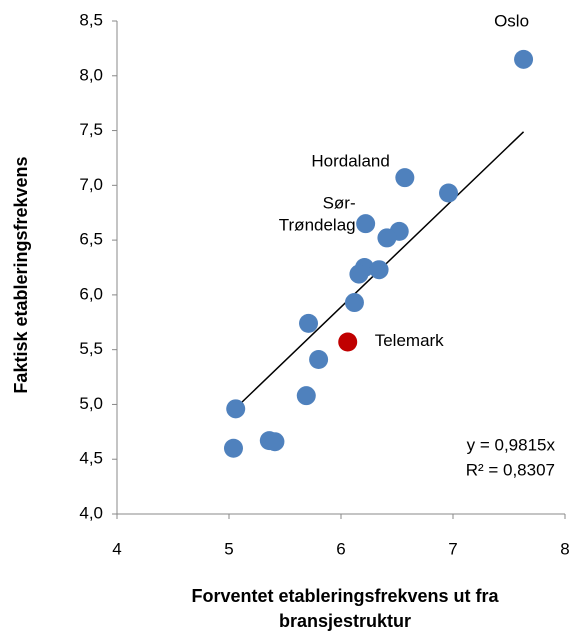 The height and width of the screenshot is (632, 572). I want to click on trend-equation: y = 0,9815x, so click(511, 444).